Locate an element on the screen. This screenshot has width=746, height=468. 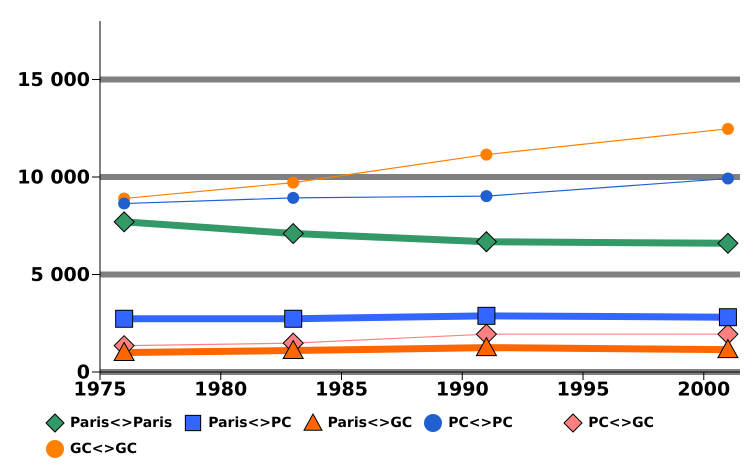
x-tick-label: 1980 is located at coordinates (221, 389).